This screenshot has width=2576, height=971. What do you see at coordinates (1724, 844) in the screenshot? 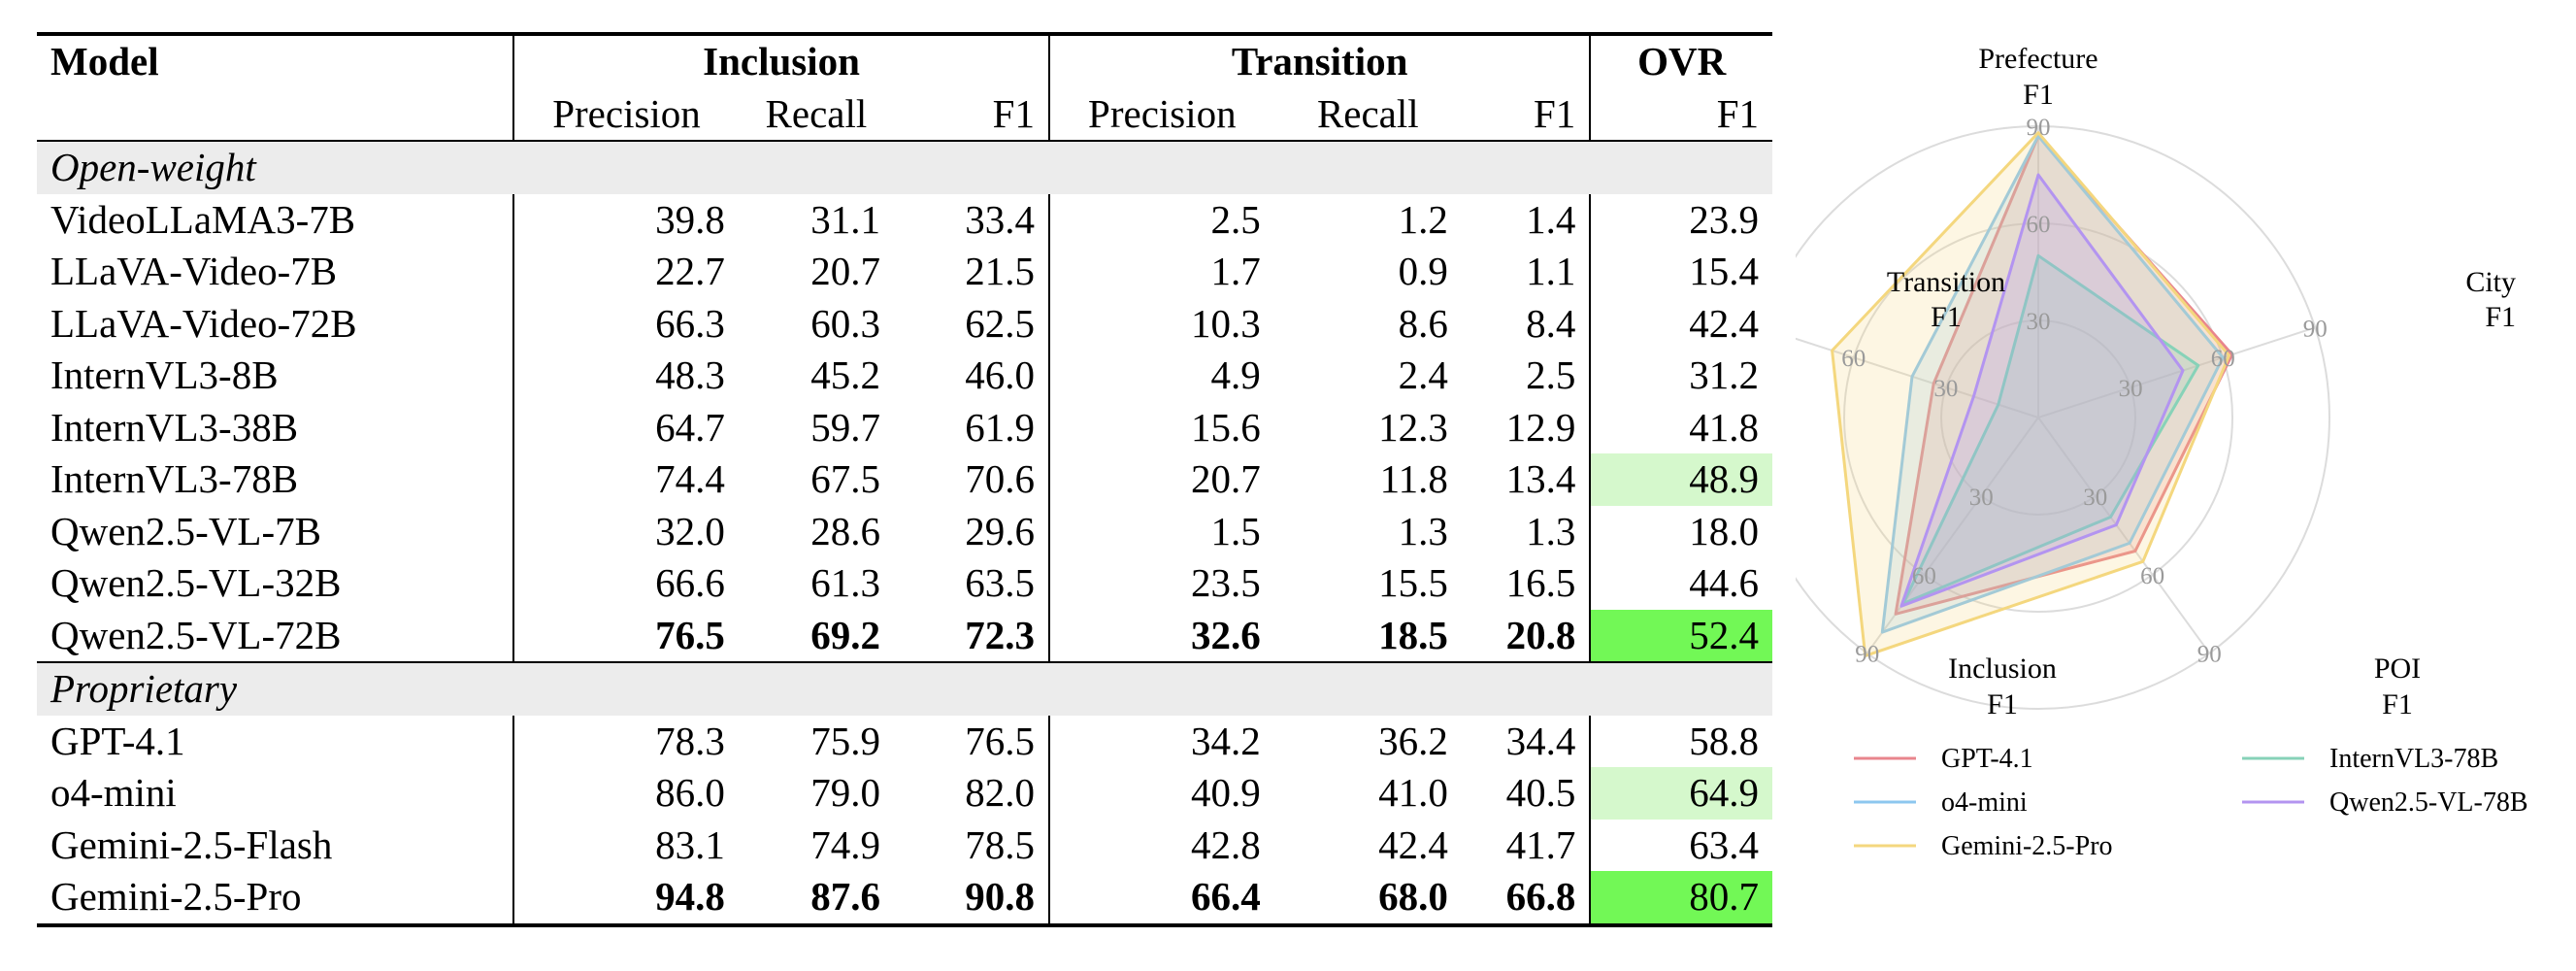
I see `value-cell: 63.4` at bounding box center [1724, 844].